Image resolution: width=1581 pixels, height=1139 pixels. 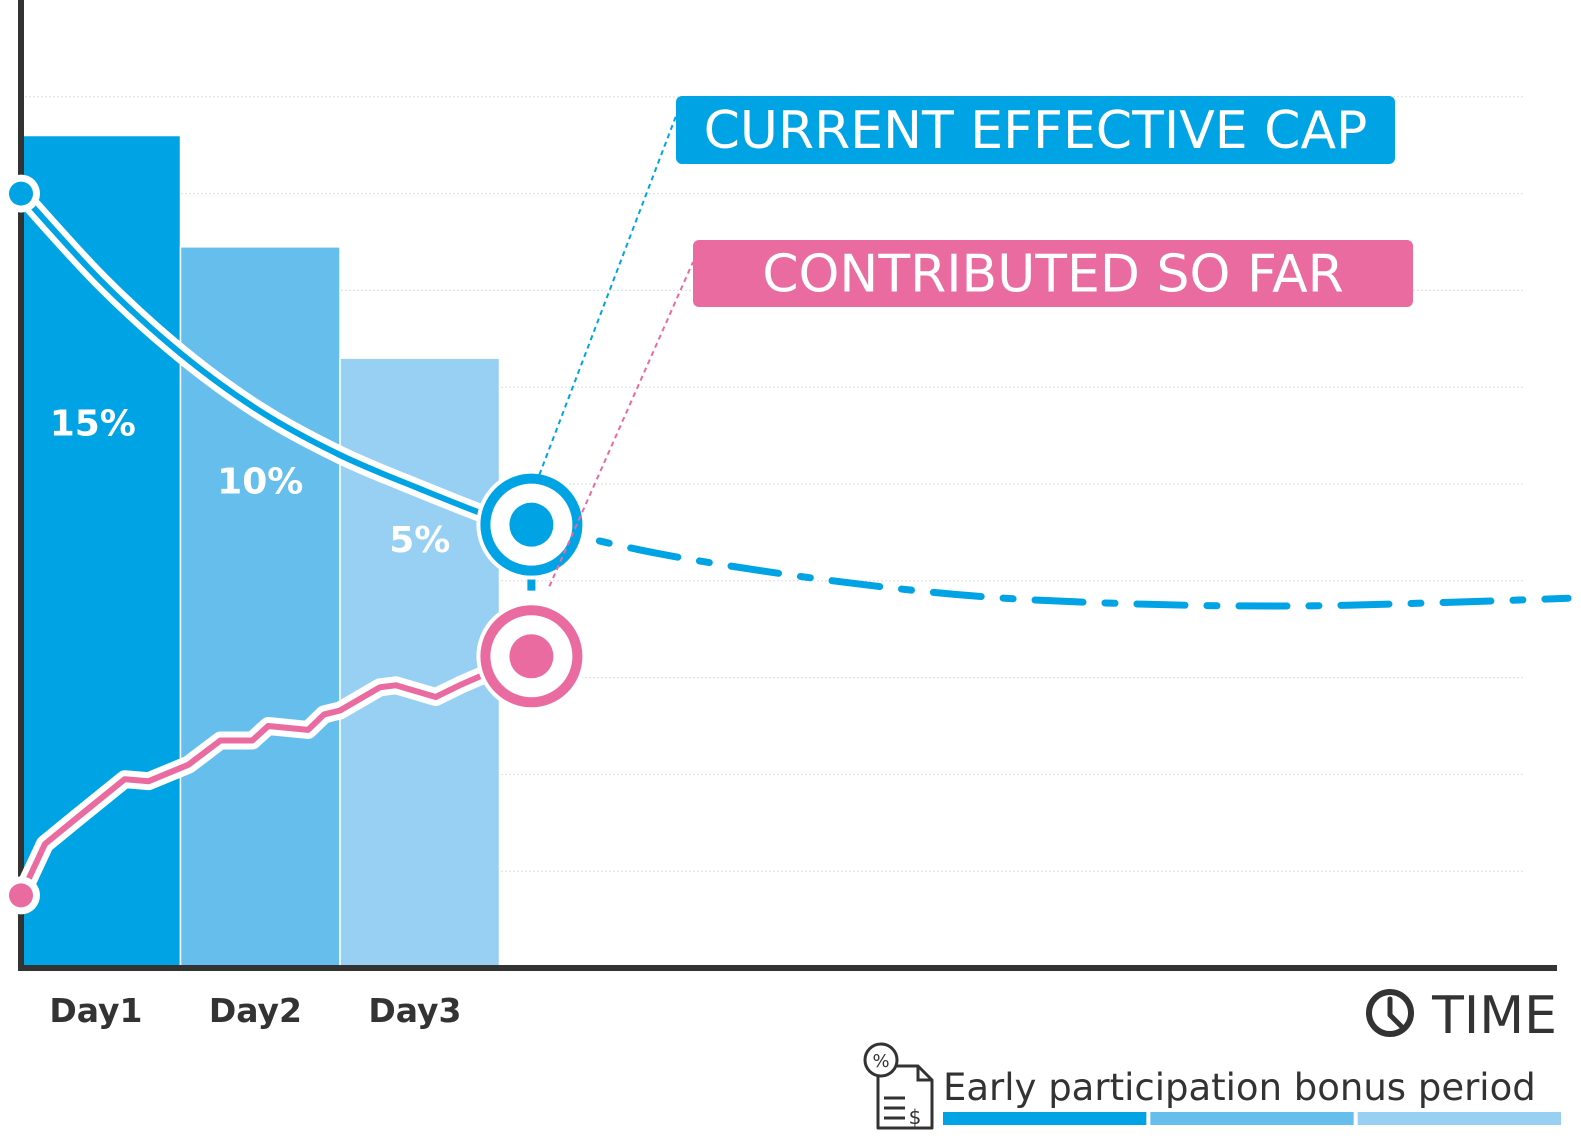 What do you see at coordinates (1049, 565) in the screenshot?
I see `cap-projection-line` at bounding box center [1049, 565].